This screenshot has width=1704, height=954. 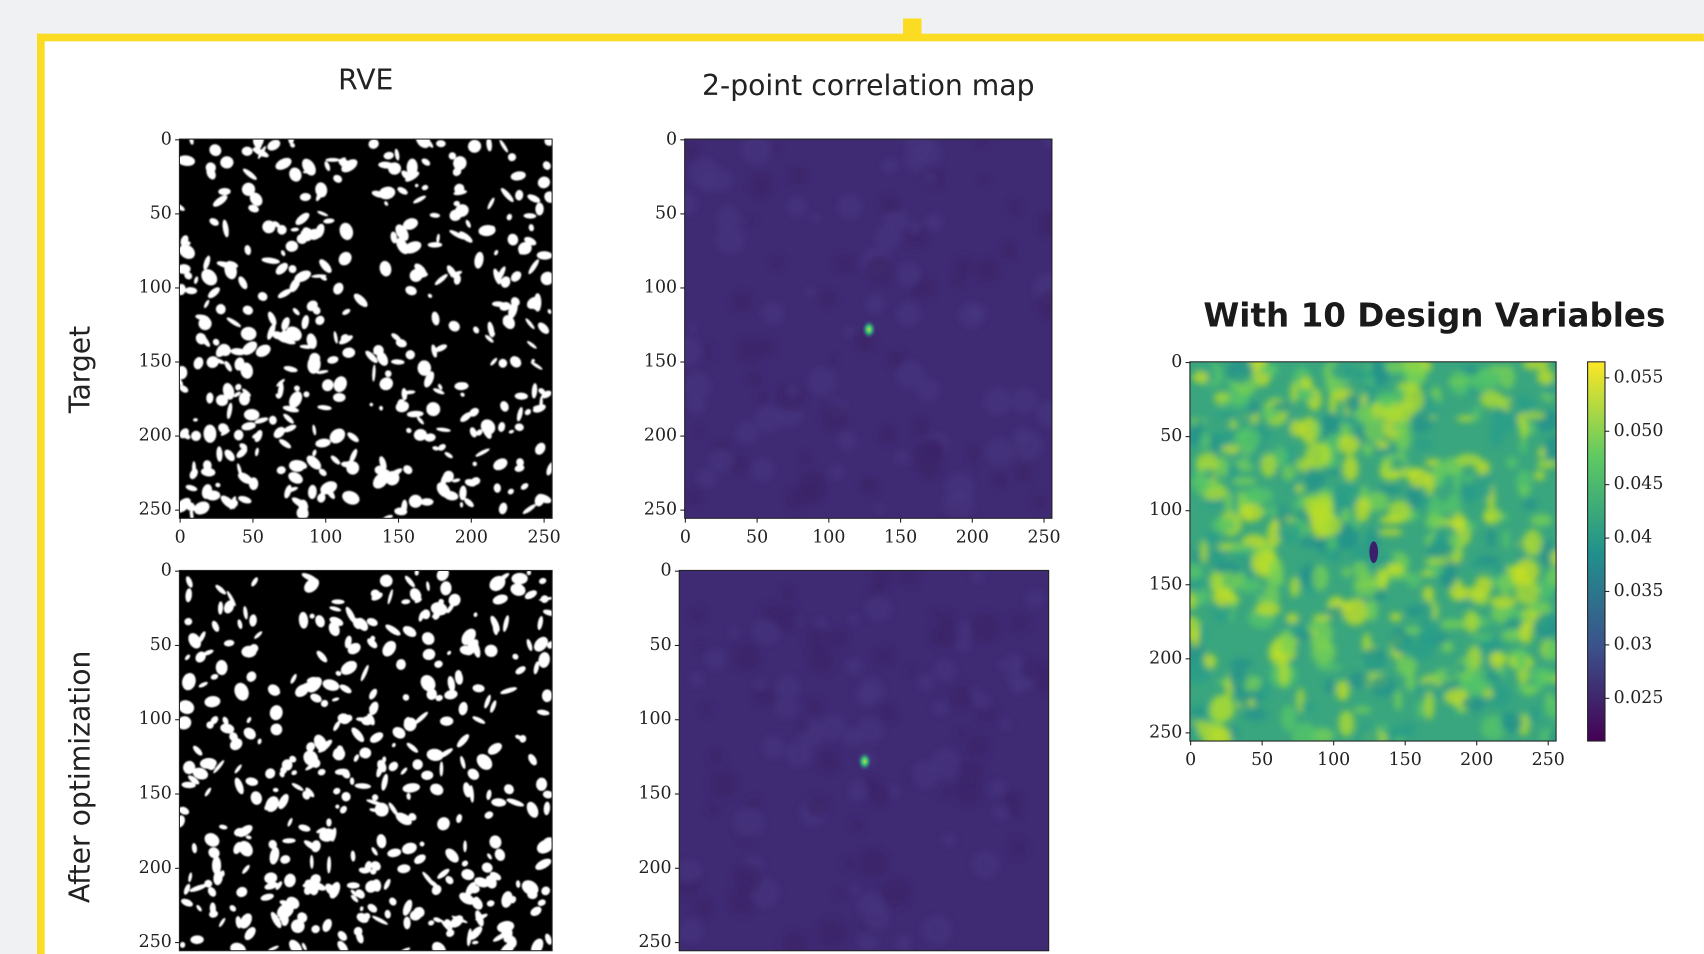 I want to click on image, so click(x=868, y=329).